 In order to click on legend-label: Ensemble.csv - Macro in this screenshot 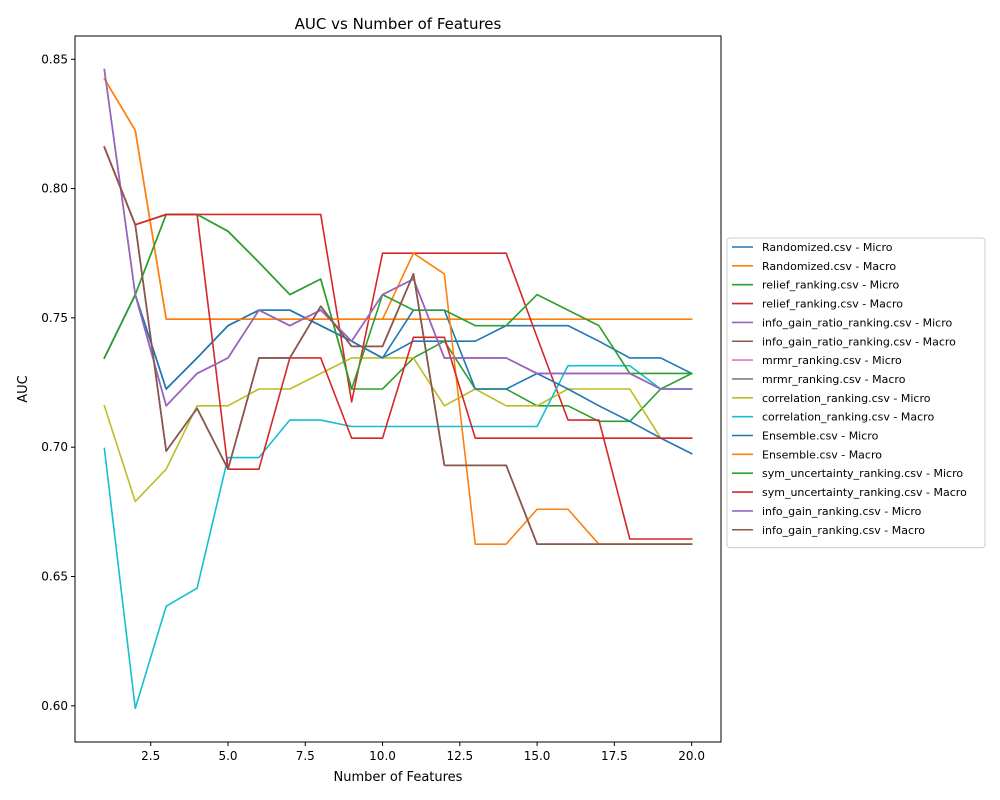, I will do `click(822, 454)`.